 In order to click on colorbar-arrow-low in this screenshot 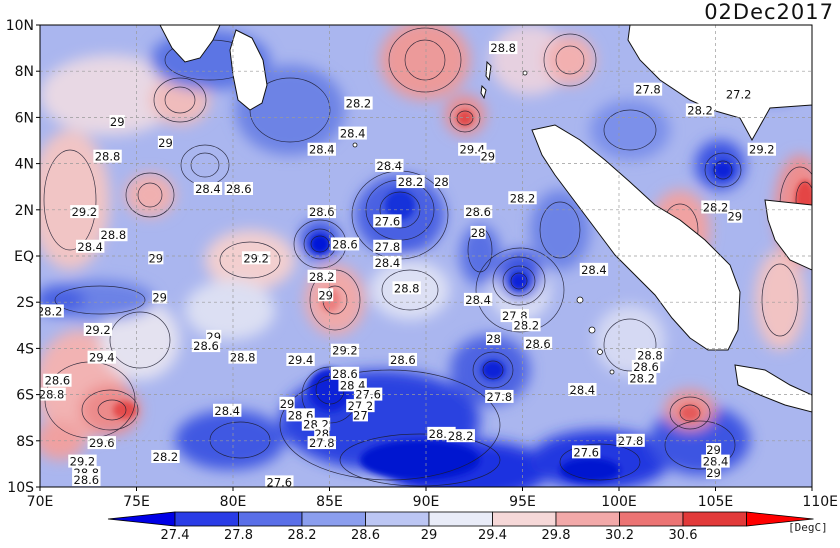, I will do `click(141, 519)`.